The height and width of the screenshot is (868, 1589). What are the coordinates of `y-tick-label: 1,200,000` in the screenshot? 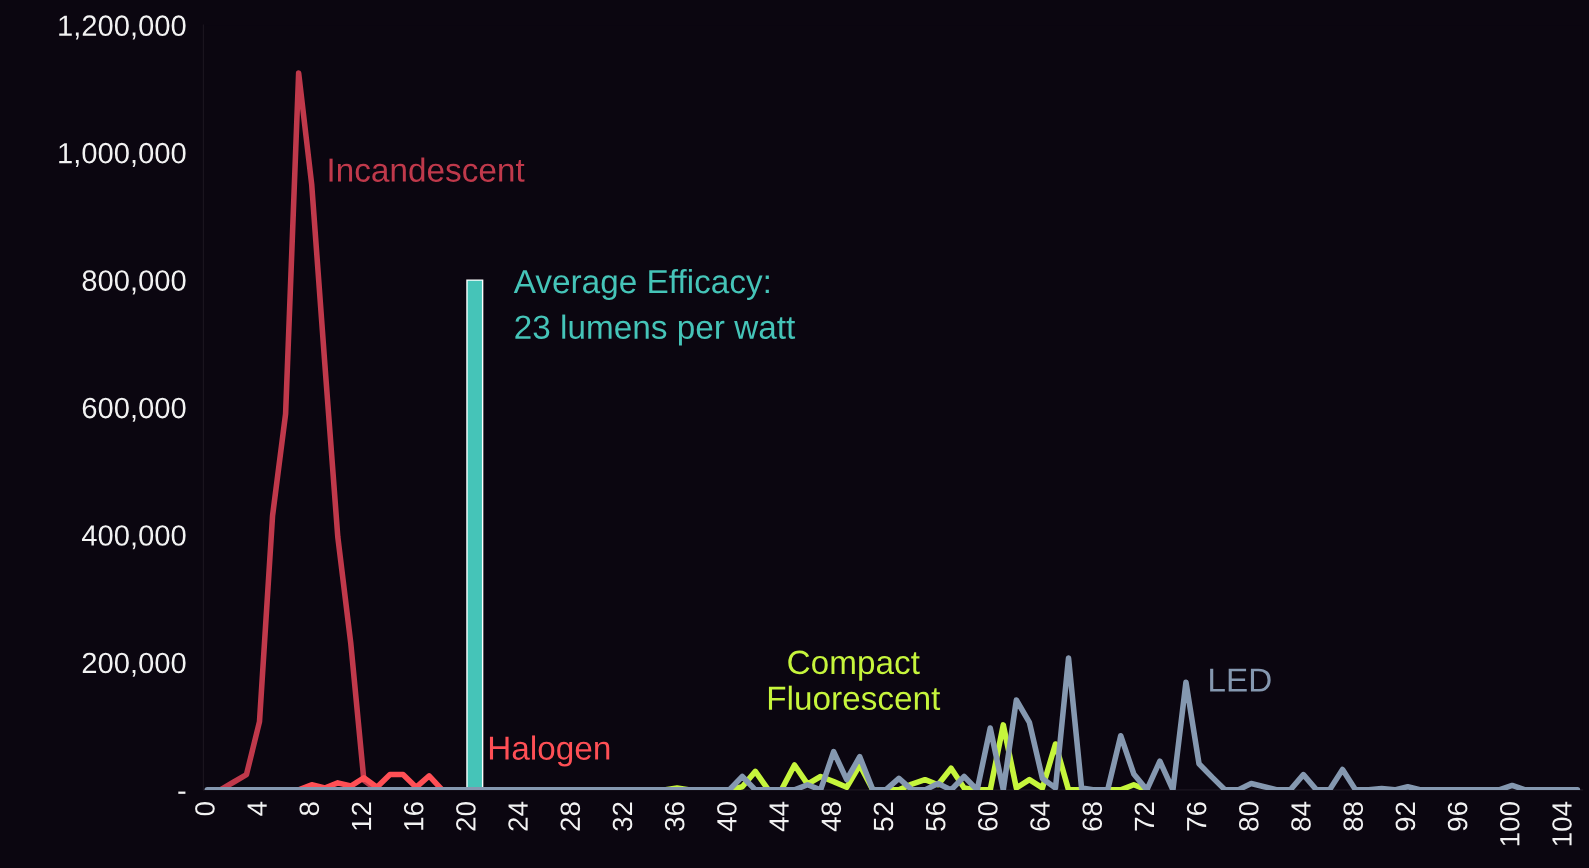 It's located at (122, 27).